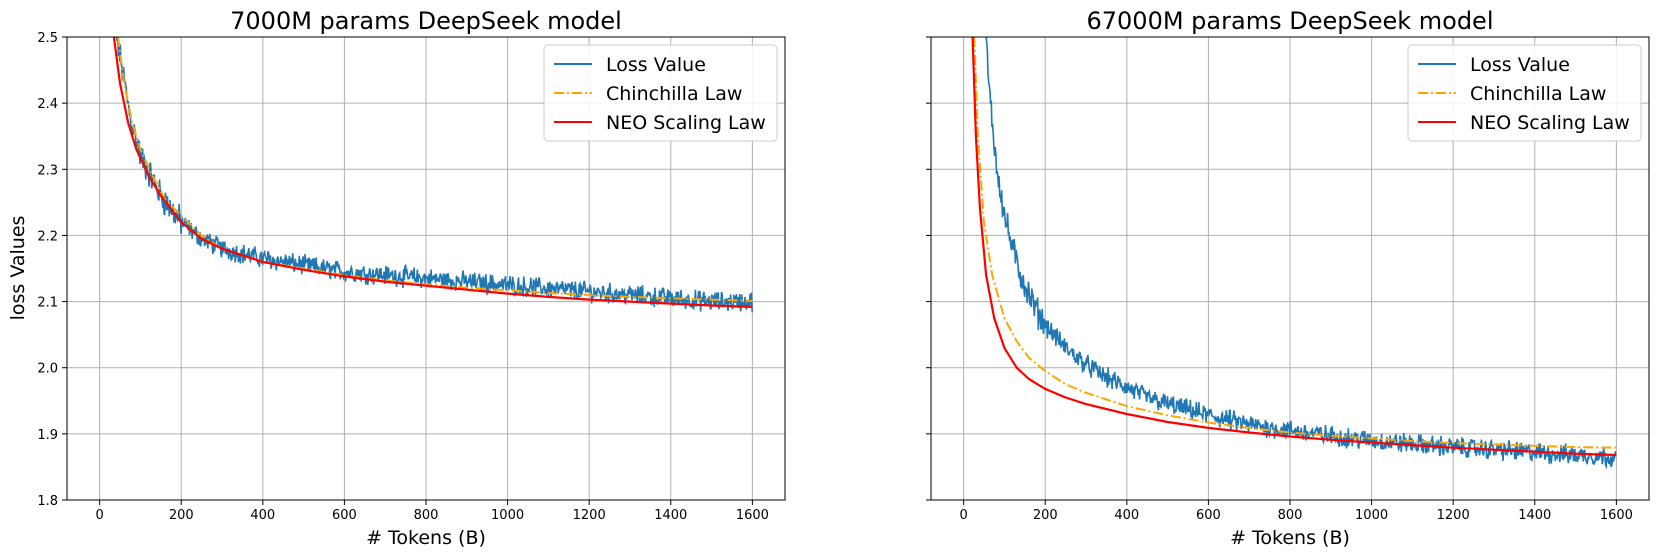  I want to click on right-x-tick-label: 800, so click(1290, 515).